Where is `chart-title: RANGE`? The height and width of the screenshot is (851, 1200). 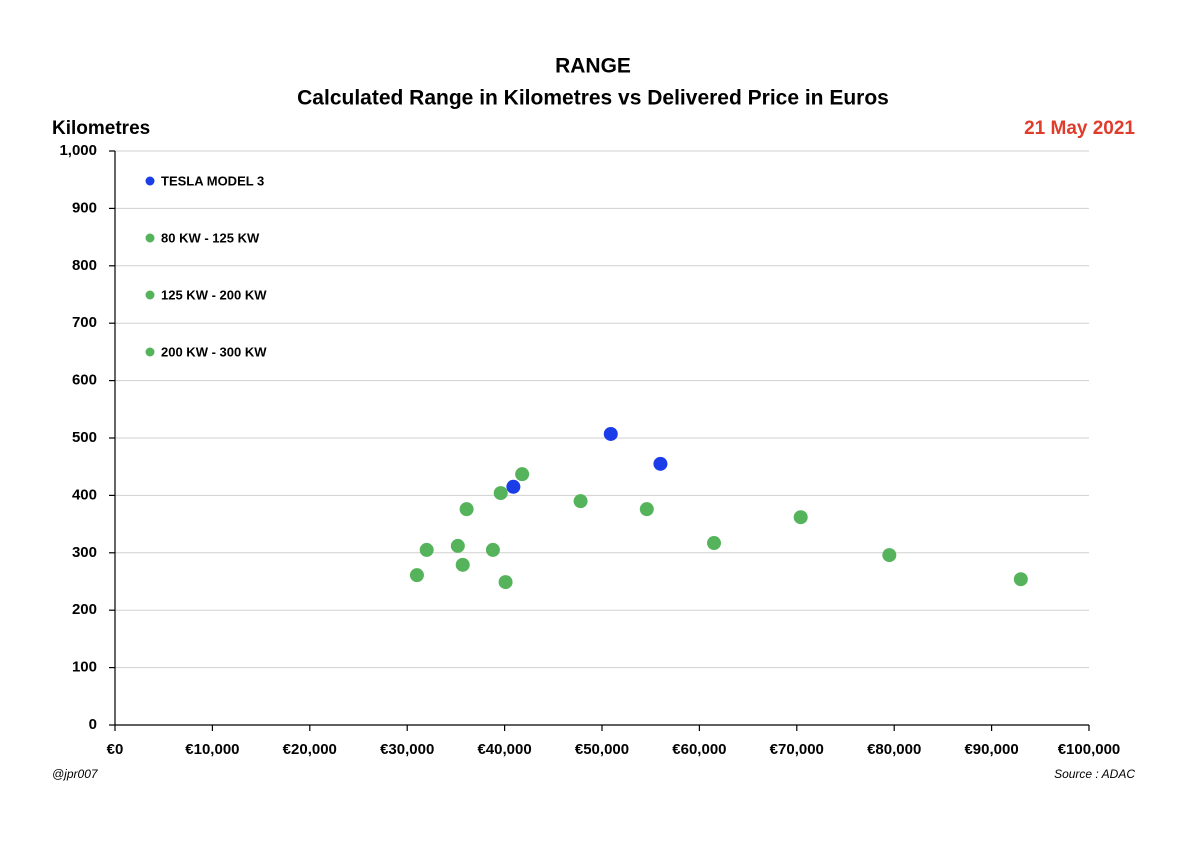 chart-title: RANGE is located at coordinates (593, 66).